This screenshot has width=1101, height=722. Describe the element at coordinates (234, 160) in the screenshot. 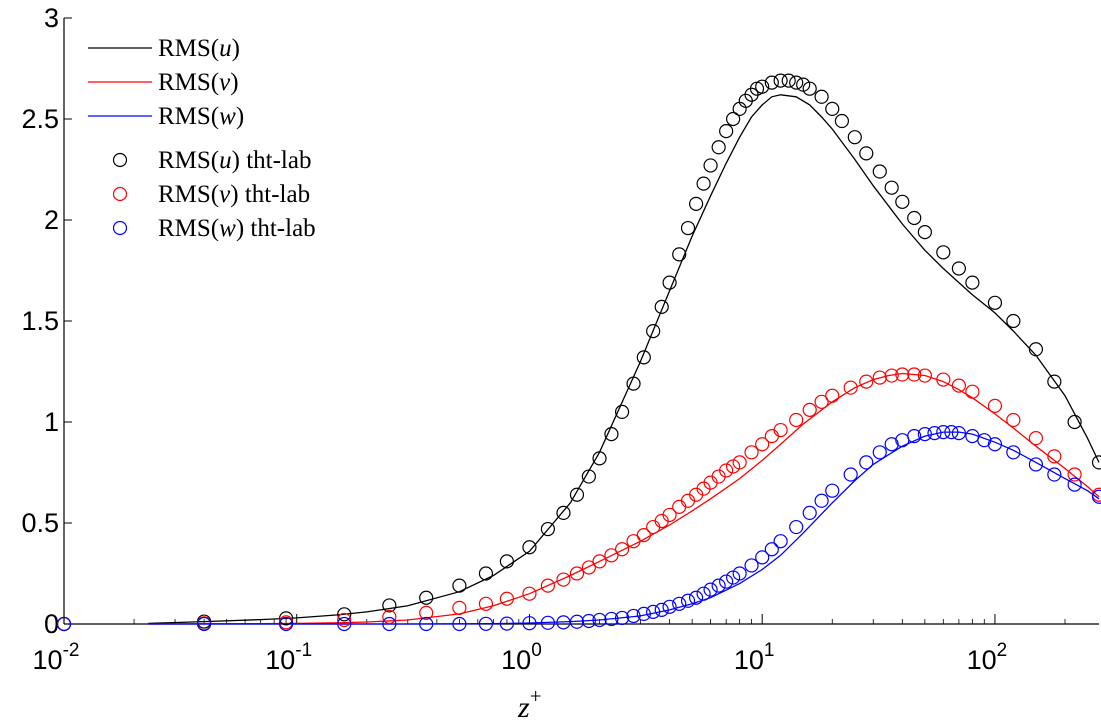

I see `legend-label-3: RMS(u) tht-lab` at that location.